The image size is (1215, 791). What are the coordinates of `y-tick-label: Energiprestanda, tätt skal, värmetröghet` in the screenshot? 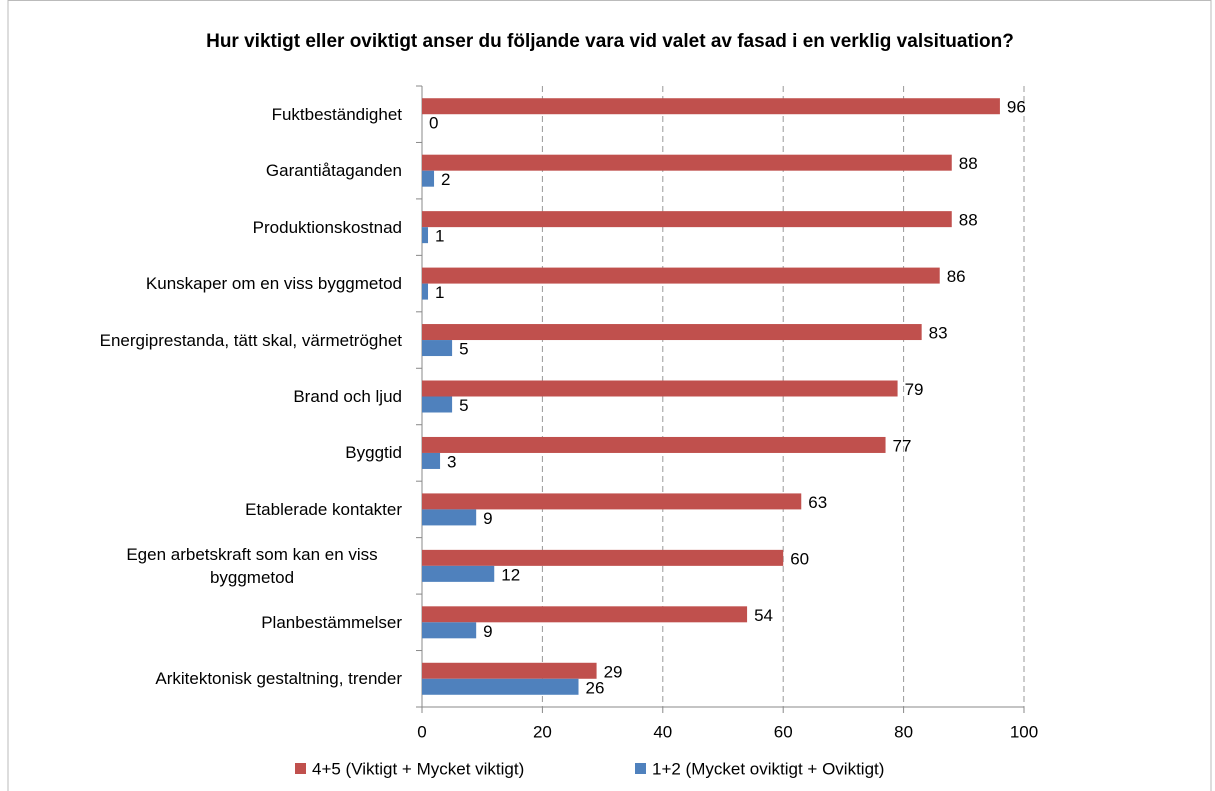 It's located at (250, 340).